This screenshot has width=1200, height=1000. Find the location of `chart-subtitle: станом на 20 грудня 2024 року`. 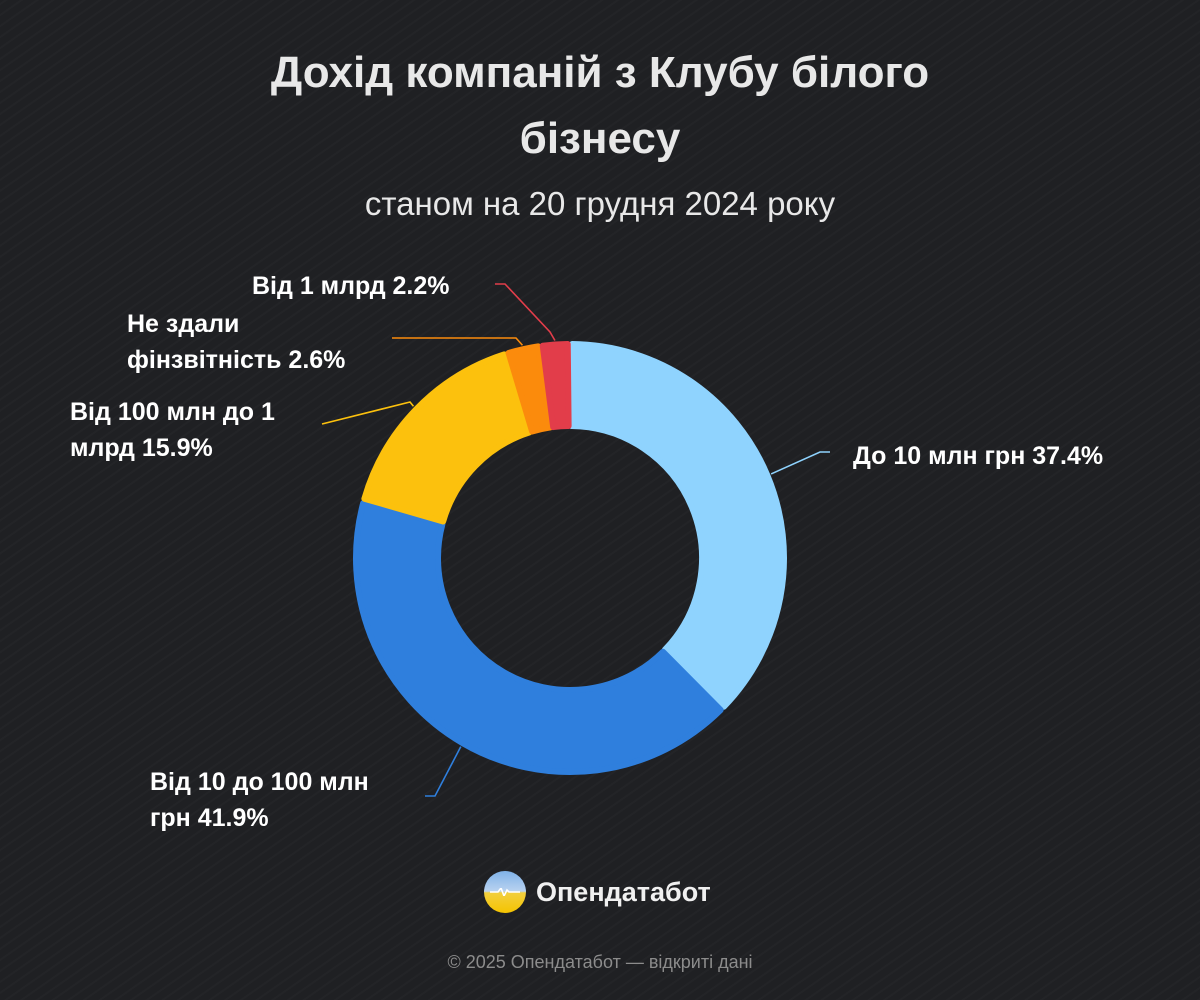

chart-subtitle: станом на 20 грудня 2024 року is located at coordinates (600, 203).